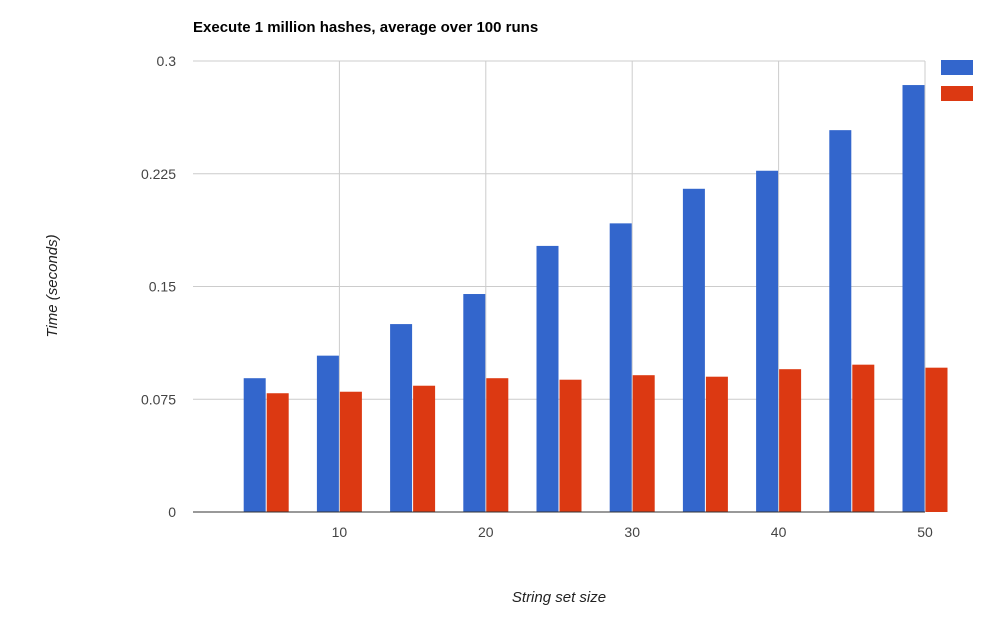  Describe the element at coordinates (486, 532) in the screenshot. I see `x-tick-label: 20` at that location.